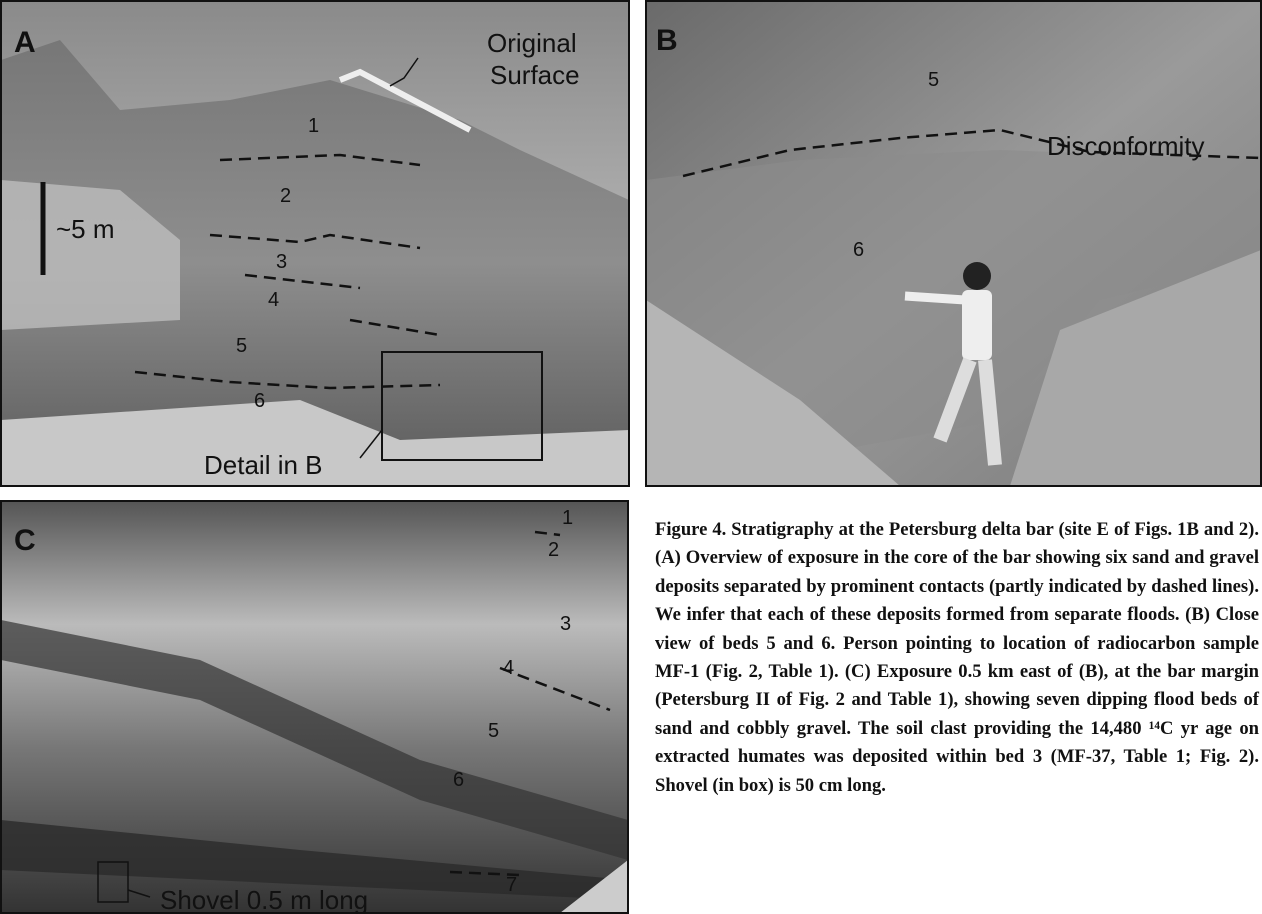 Image resolution: width=1262 pixels, height=914 pixels. What do you see at coordinates (90, 255) in the screenshot?
I see `light-slope` at bounding box center [90, 255].